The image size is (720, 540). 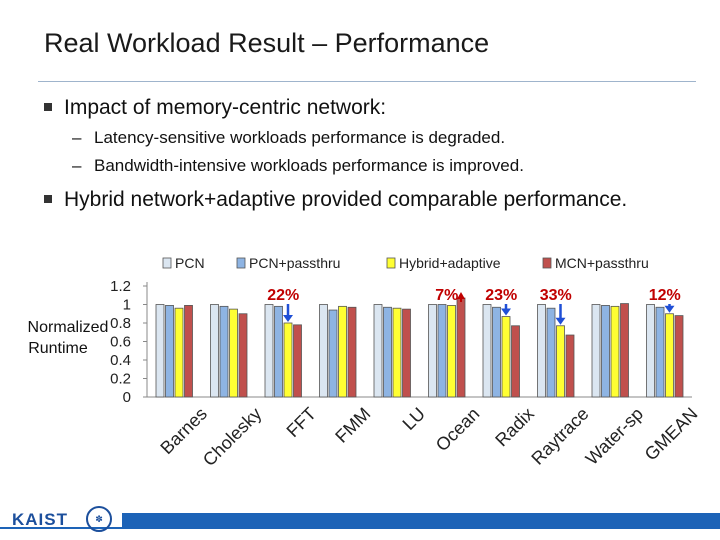 I want to click on legend-label: Hybrid+adaptive, so click(x=450, y=263).